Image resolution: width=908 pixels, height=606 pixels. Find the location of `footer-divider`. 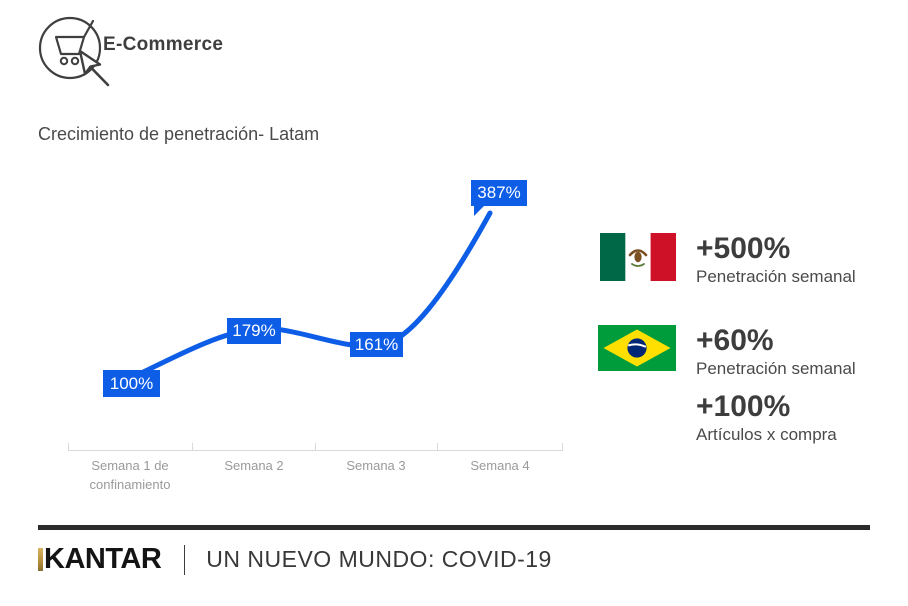

footer-divider is located at coordinates (454, 527).